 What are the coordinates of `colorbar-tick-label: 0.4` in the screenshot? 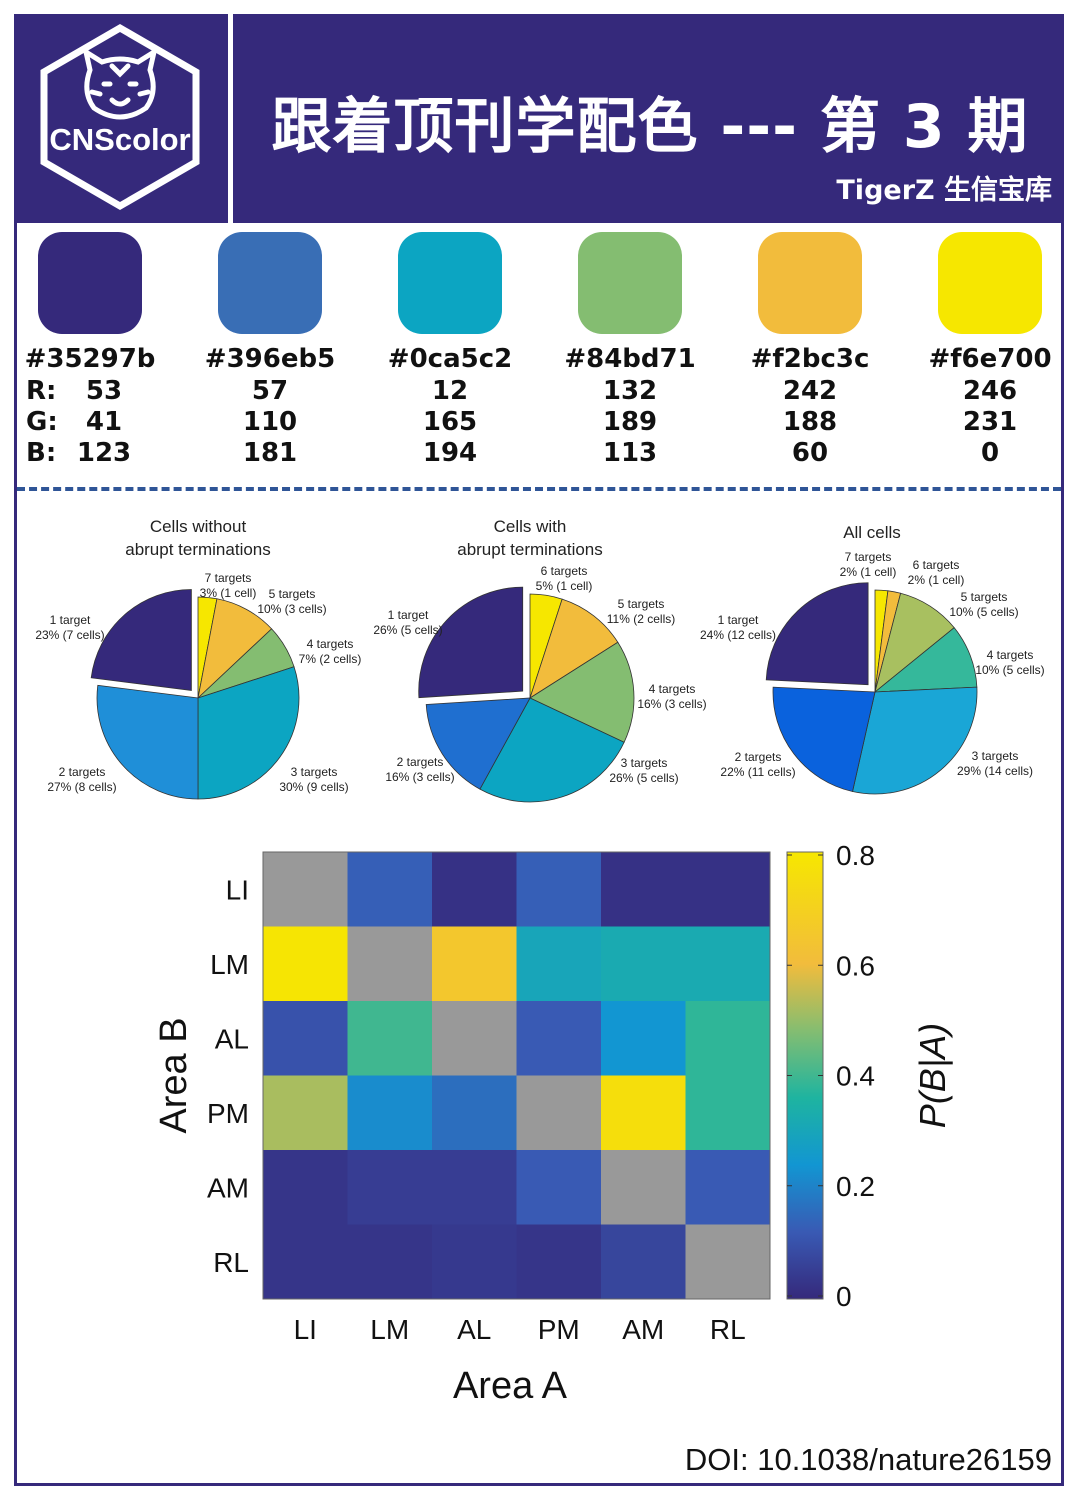 It's located at (855, 1076).